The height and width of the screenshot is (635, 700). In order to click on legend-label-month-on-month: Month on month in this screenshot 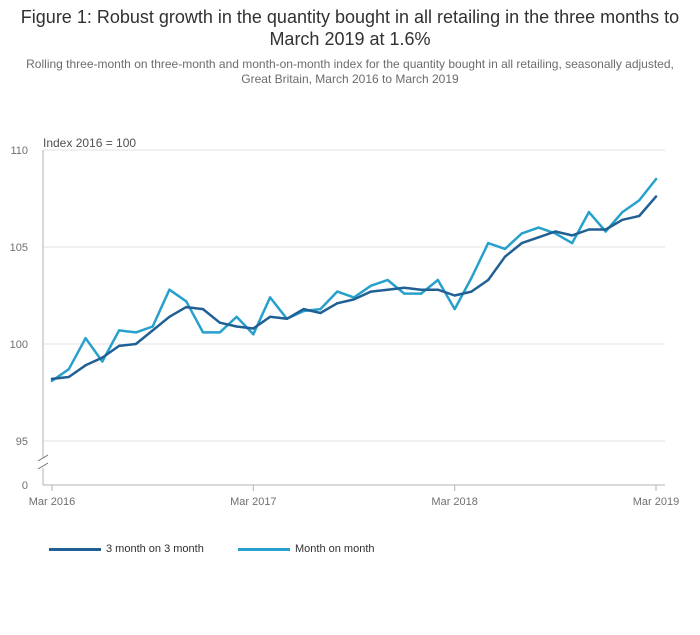, I will do `click(335, 549)`.